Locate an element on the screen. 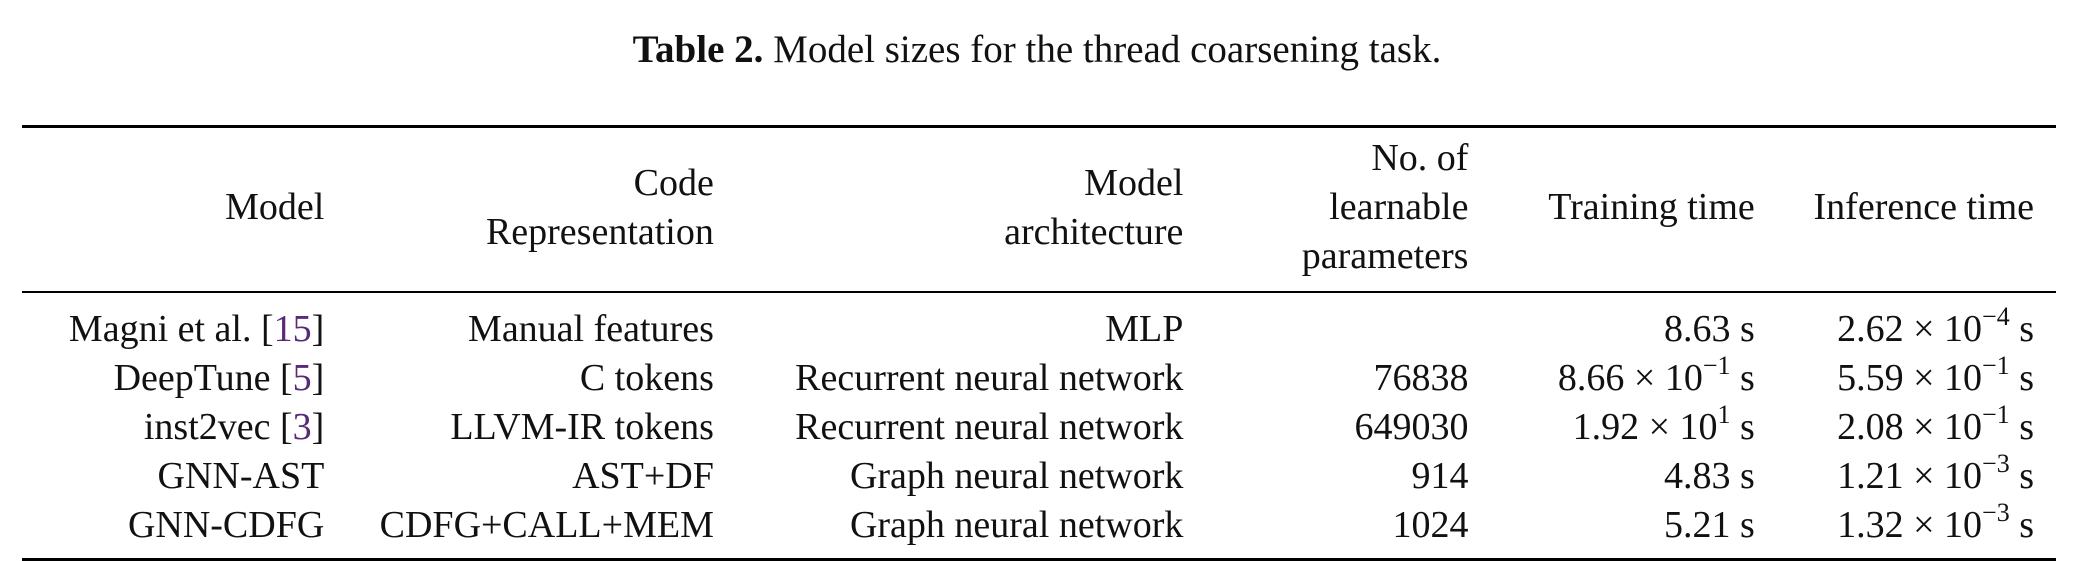 Image resolution: width=2074 pixels, height=561 pixels. cell-training-time: 8.63 s is located at coordinates (1709, 329).